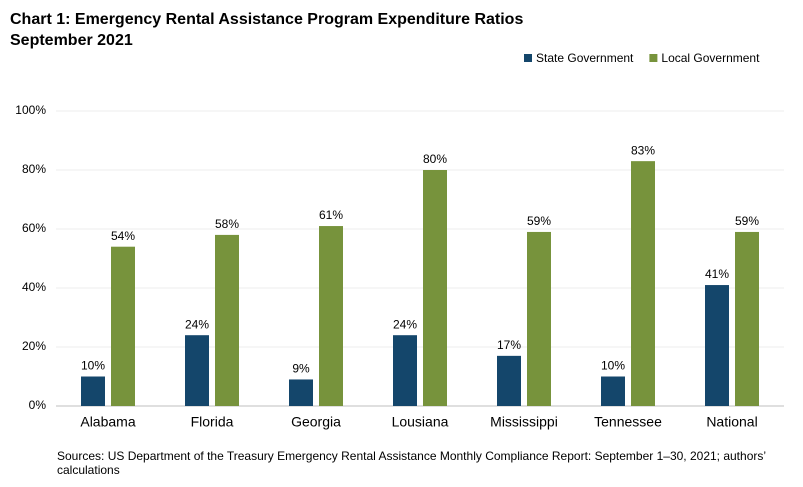  What do you see at coordinates (34, 346) in the screenshot?
I see `y-tick-label: 20%` at bounding box center [34, 346].